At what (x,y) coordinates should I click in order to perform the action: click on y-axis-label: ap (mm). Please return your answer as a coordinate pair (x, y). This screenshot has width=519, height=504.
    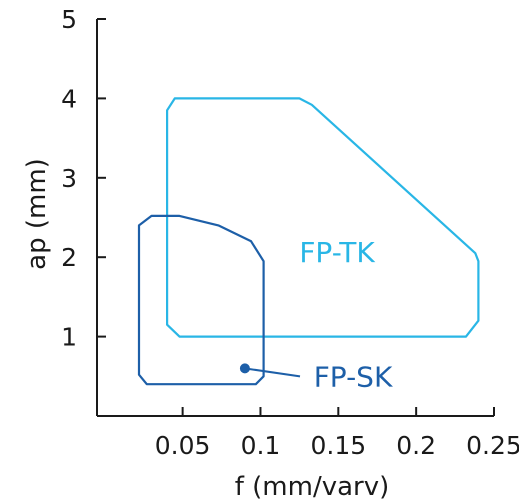
    Looking at the image, I should click on (37, 214).